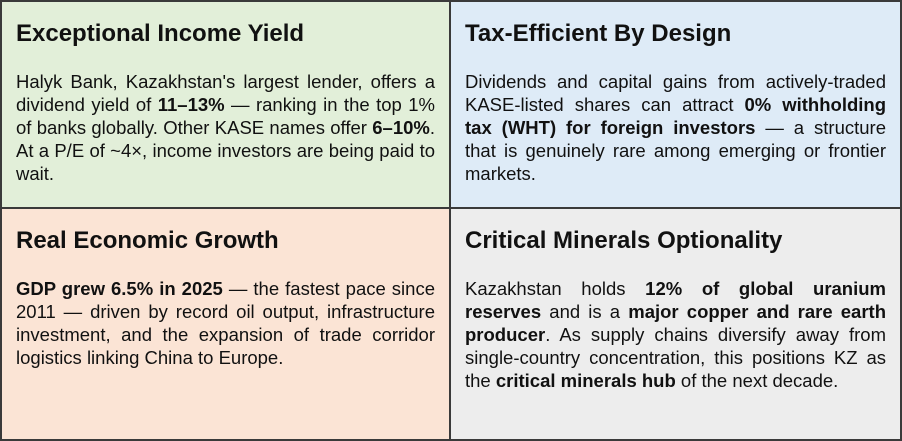  What do you see at coordinates (160, 33) in the screenshot?
I see `card-title: Exceptional Income Yield` at bounding box center [160, 33].